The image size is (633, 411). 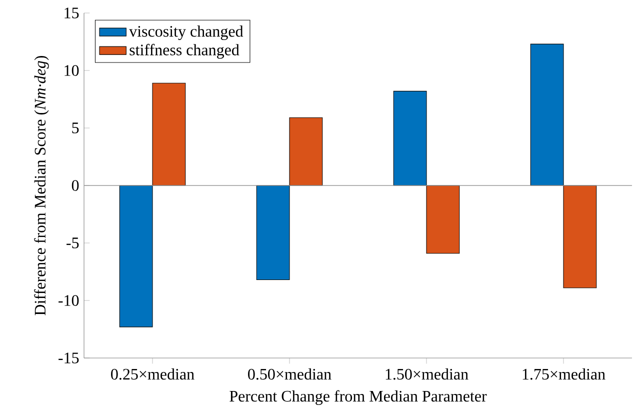 I want to click on y-tick-label: 15, so click(x=71, y=13).